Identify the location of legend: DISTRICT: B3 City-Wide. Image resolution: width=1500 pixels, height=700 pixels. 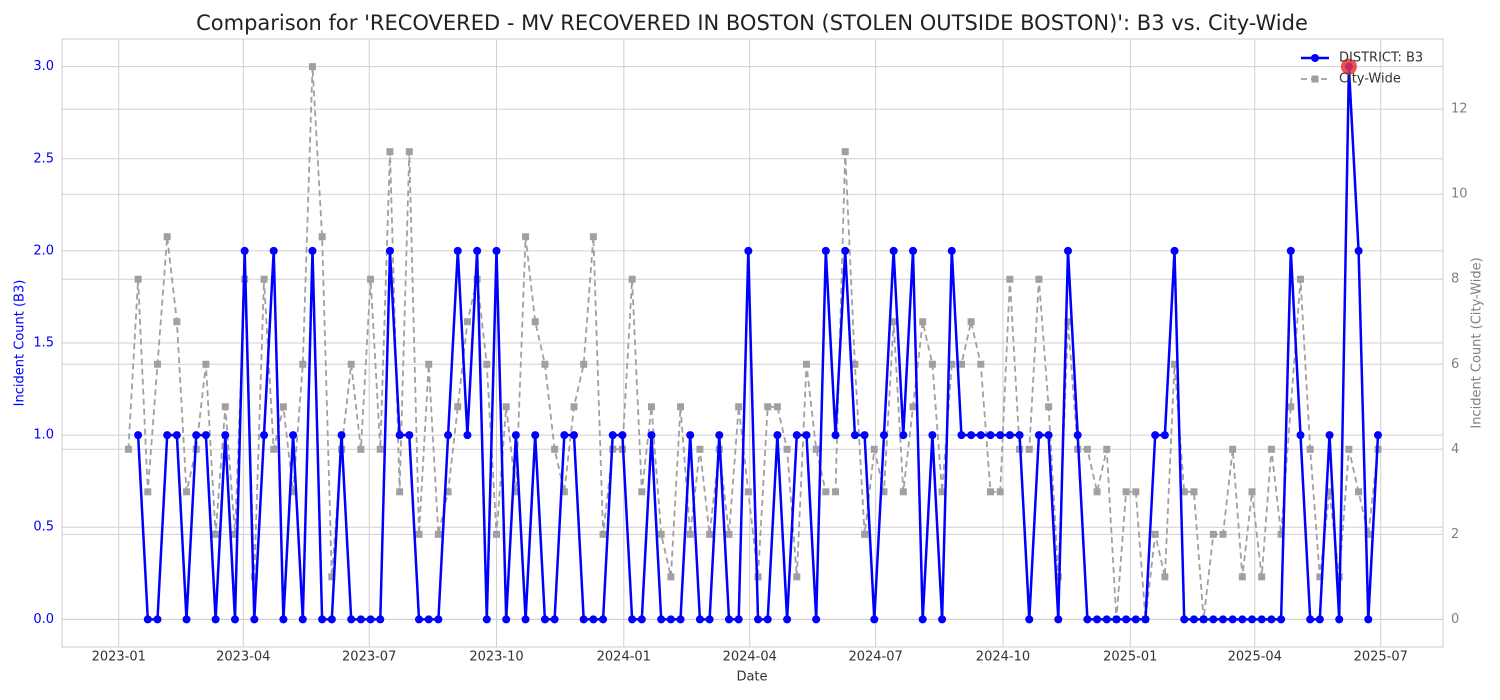
(1362, 69).